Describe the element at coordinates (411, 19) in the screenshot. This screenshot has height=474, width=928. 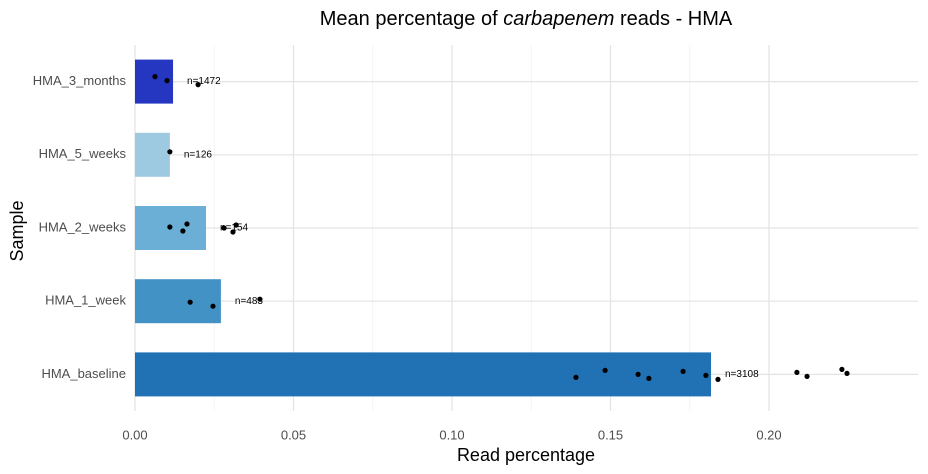
I see `title-part: Mean percentage of` at that location.